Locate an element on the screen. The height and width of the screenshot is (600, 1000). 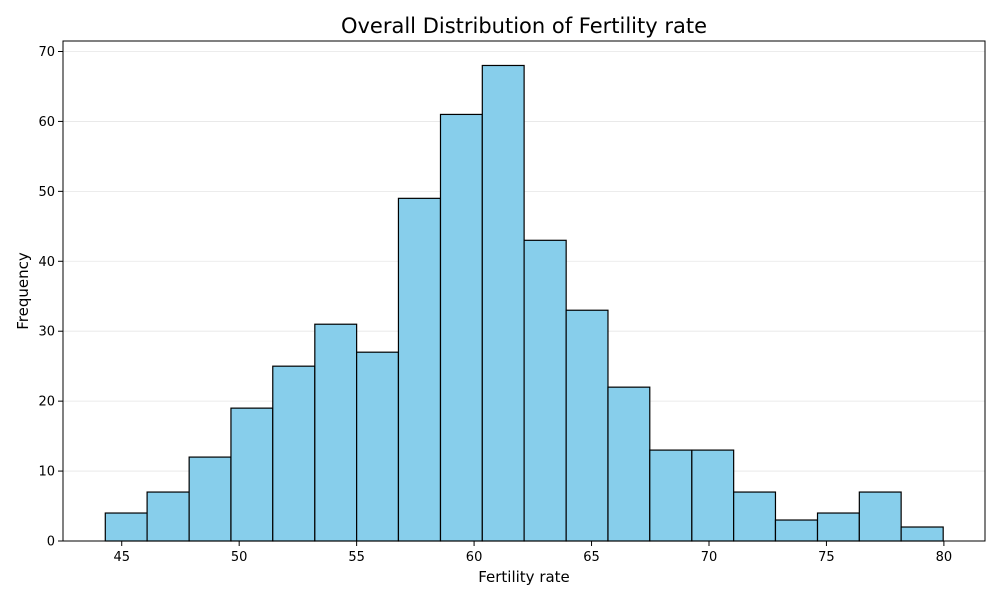
x-axis-ticks: 45 50 55 60 65 70 75 80 is located at coordinates (532, 553).